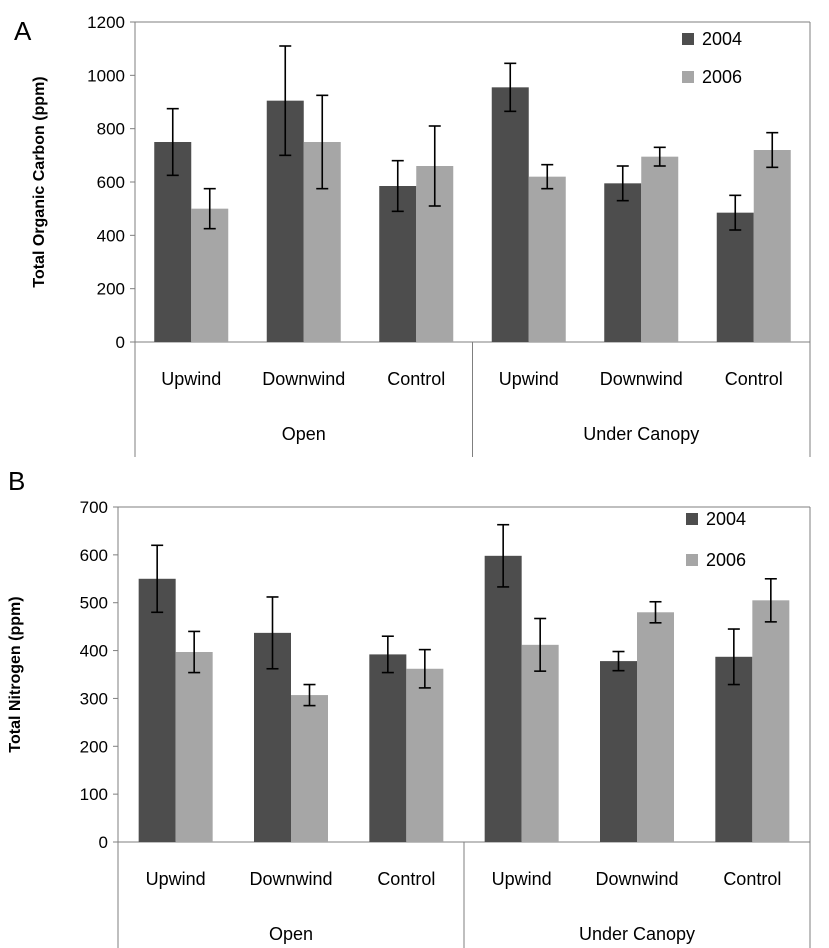  What do you see at coordinates (15, 674) in the screenshot?
I see `y-axis-label: Total Nitrogen (ppm)` at bounding box center [15, 674].